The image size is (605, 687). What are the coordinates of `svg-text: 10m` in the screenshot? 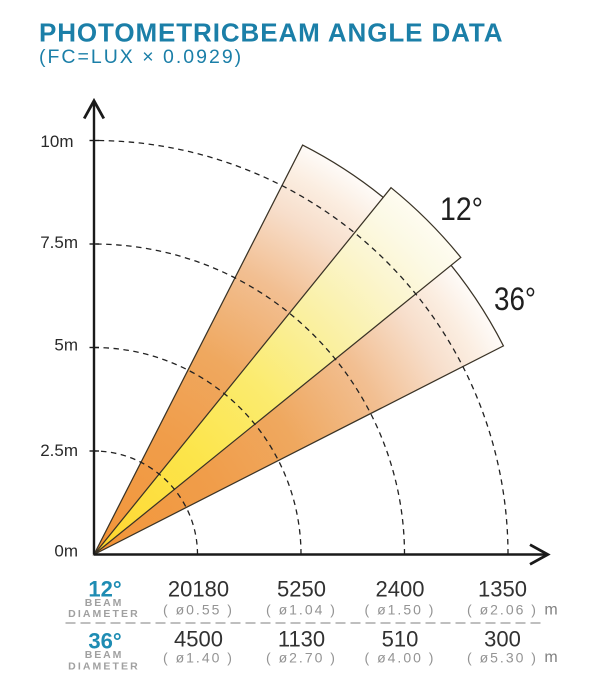 It's located at (56, 141).